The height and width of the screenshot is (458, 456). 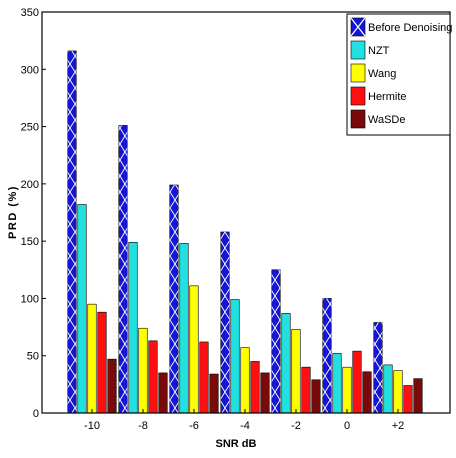 I want to click on y-tick-label: 150, so click(x=30, y=242).